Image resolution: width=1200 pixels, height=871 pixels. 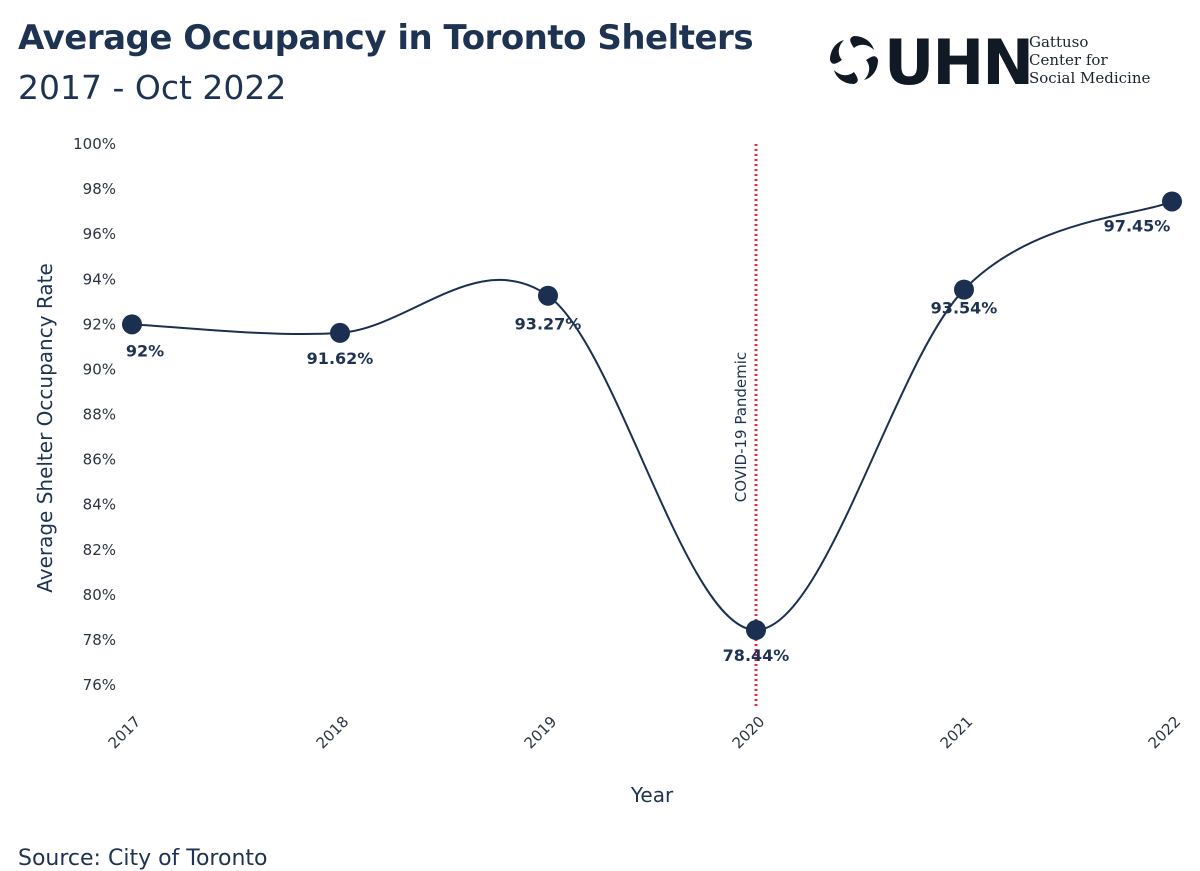 I want to click on y-tick-label: 76%, so click(x=99, y=685).